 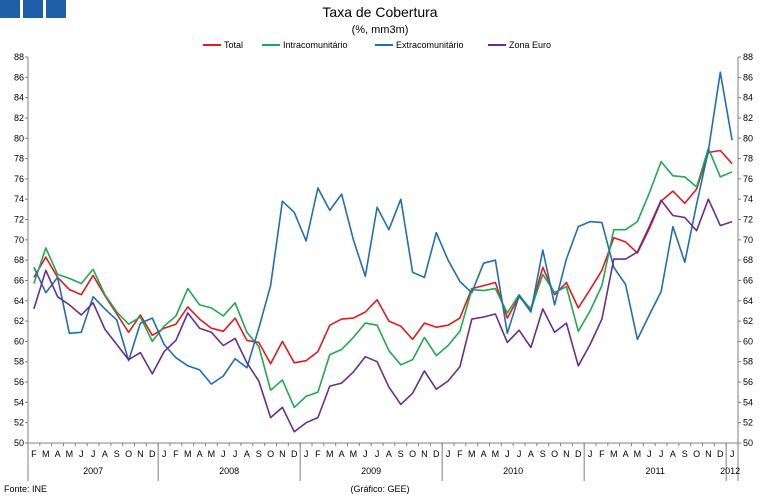 I want to click on legend-label: Zona Euro, so click(x=530, y=45).